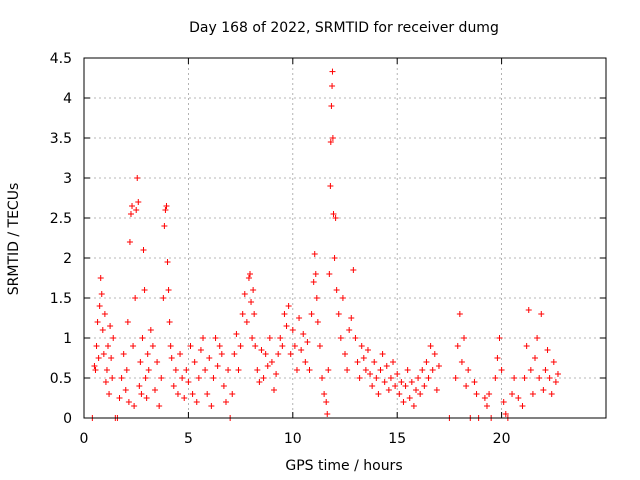  Describe the element at coordinates (397, 439) in the screenshot. I see `x-tick-label: 15` at that location.